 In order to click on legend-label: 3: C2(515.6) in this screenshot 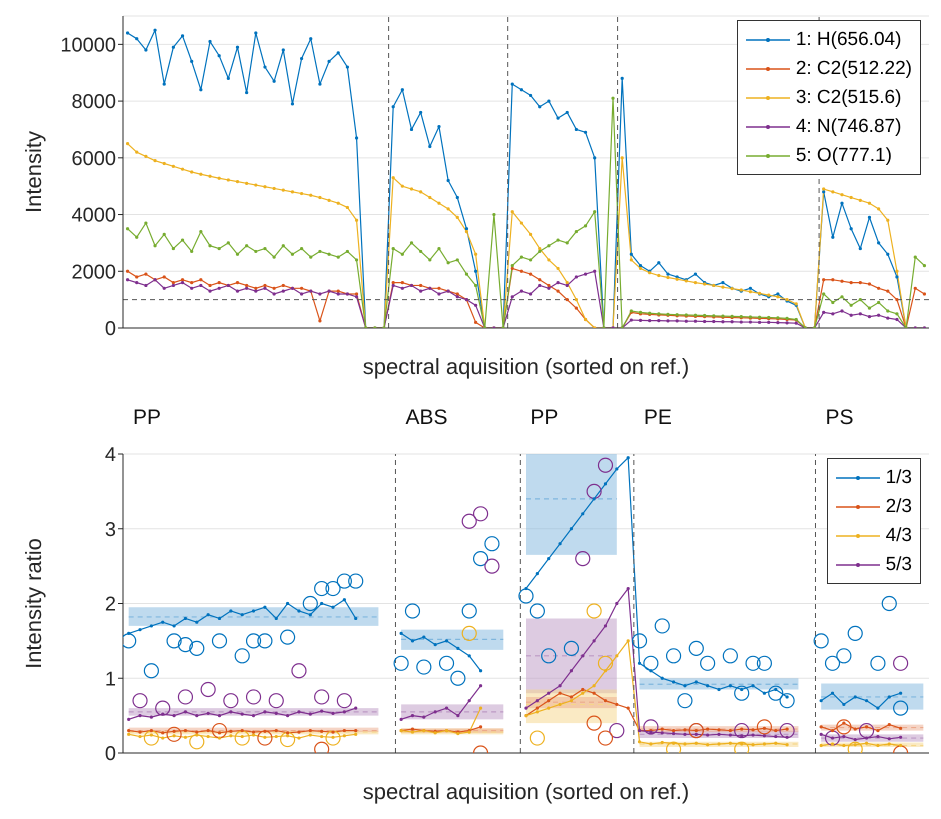, I will do `click(849, 97)`.